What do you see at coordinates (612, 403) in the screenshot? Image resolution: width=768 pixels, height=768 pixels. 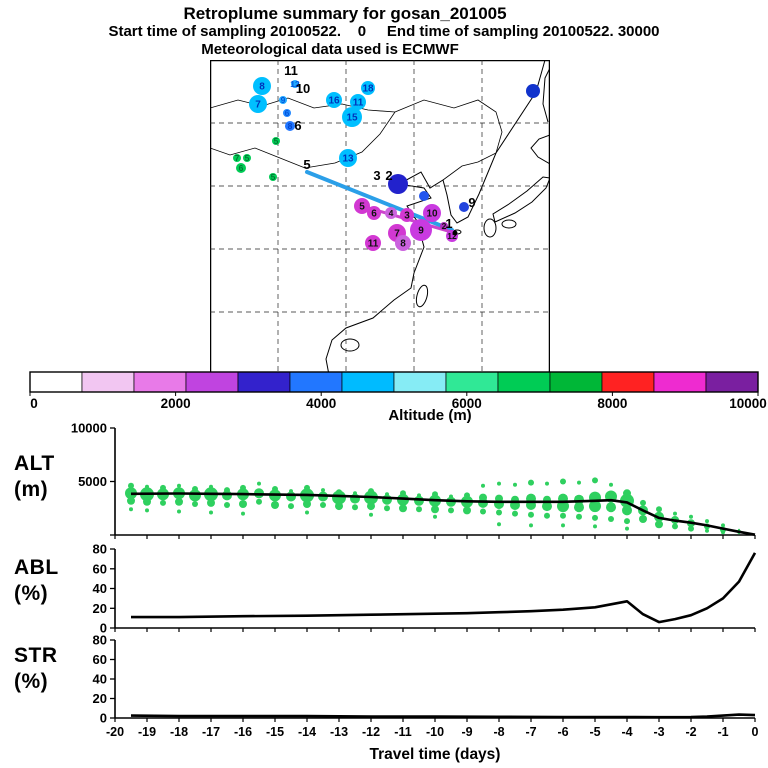 I see `colorbar-tick-label: 8000` at bounding box center [612, 403].